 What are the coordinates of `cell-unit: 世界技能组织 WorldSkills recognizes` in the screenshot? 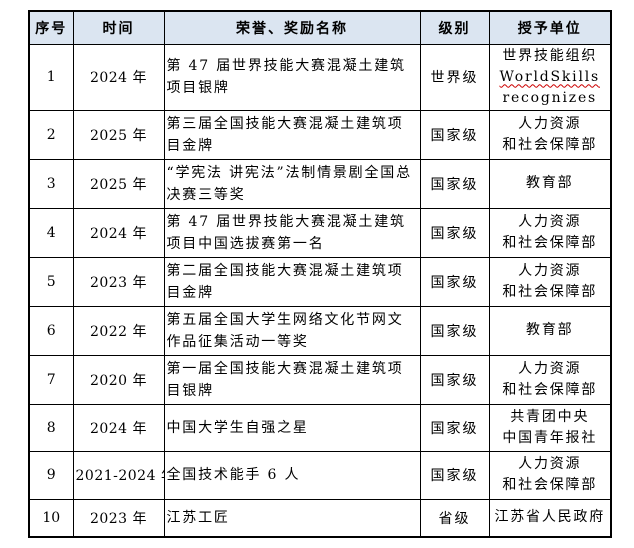 It's located at (550, 77).